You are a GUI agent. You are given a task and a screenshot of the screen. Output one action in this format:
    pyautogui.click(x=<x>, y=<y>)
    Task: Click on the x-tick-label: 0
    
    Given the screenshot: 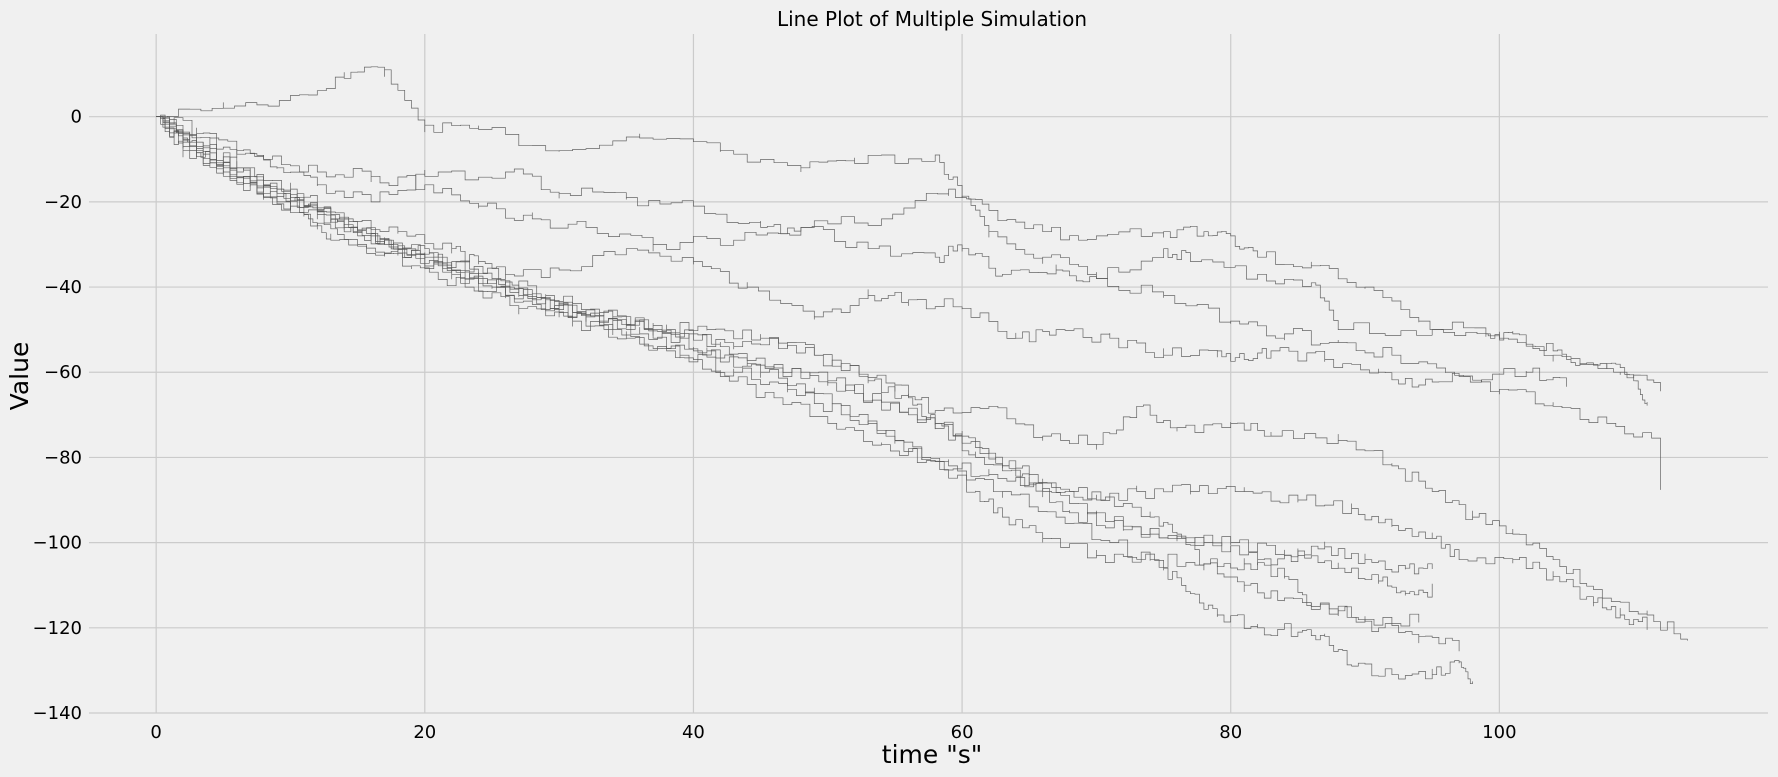 What is the action you would take?
    pyautogui.click(x=155, y=732)
    